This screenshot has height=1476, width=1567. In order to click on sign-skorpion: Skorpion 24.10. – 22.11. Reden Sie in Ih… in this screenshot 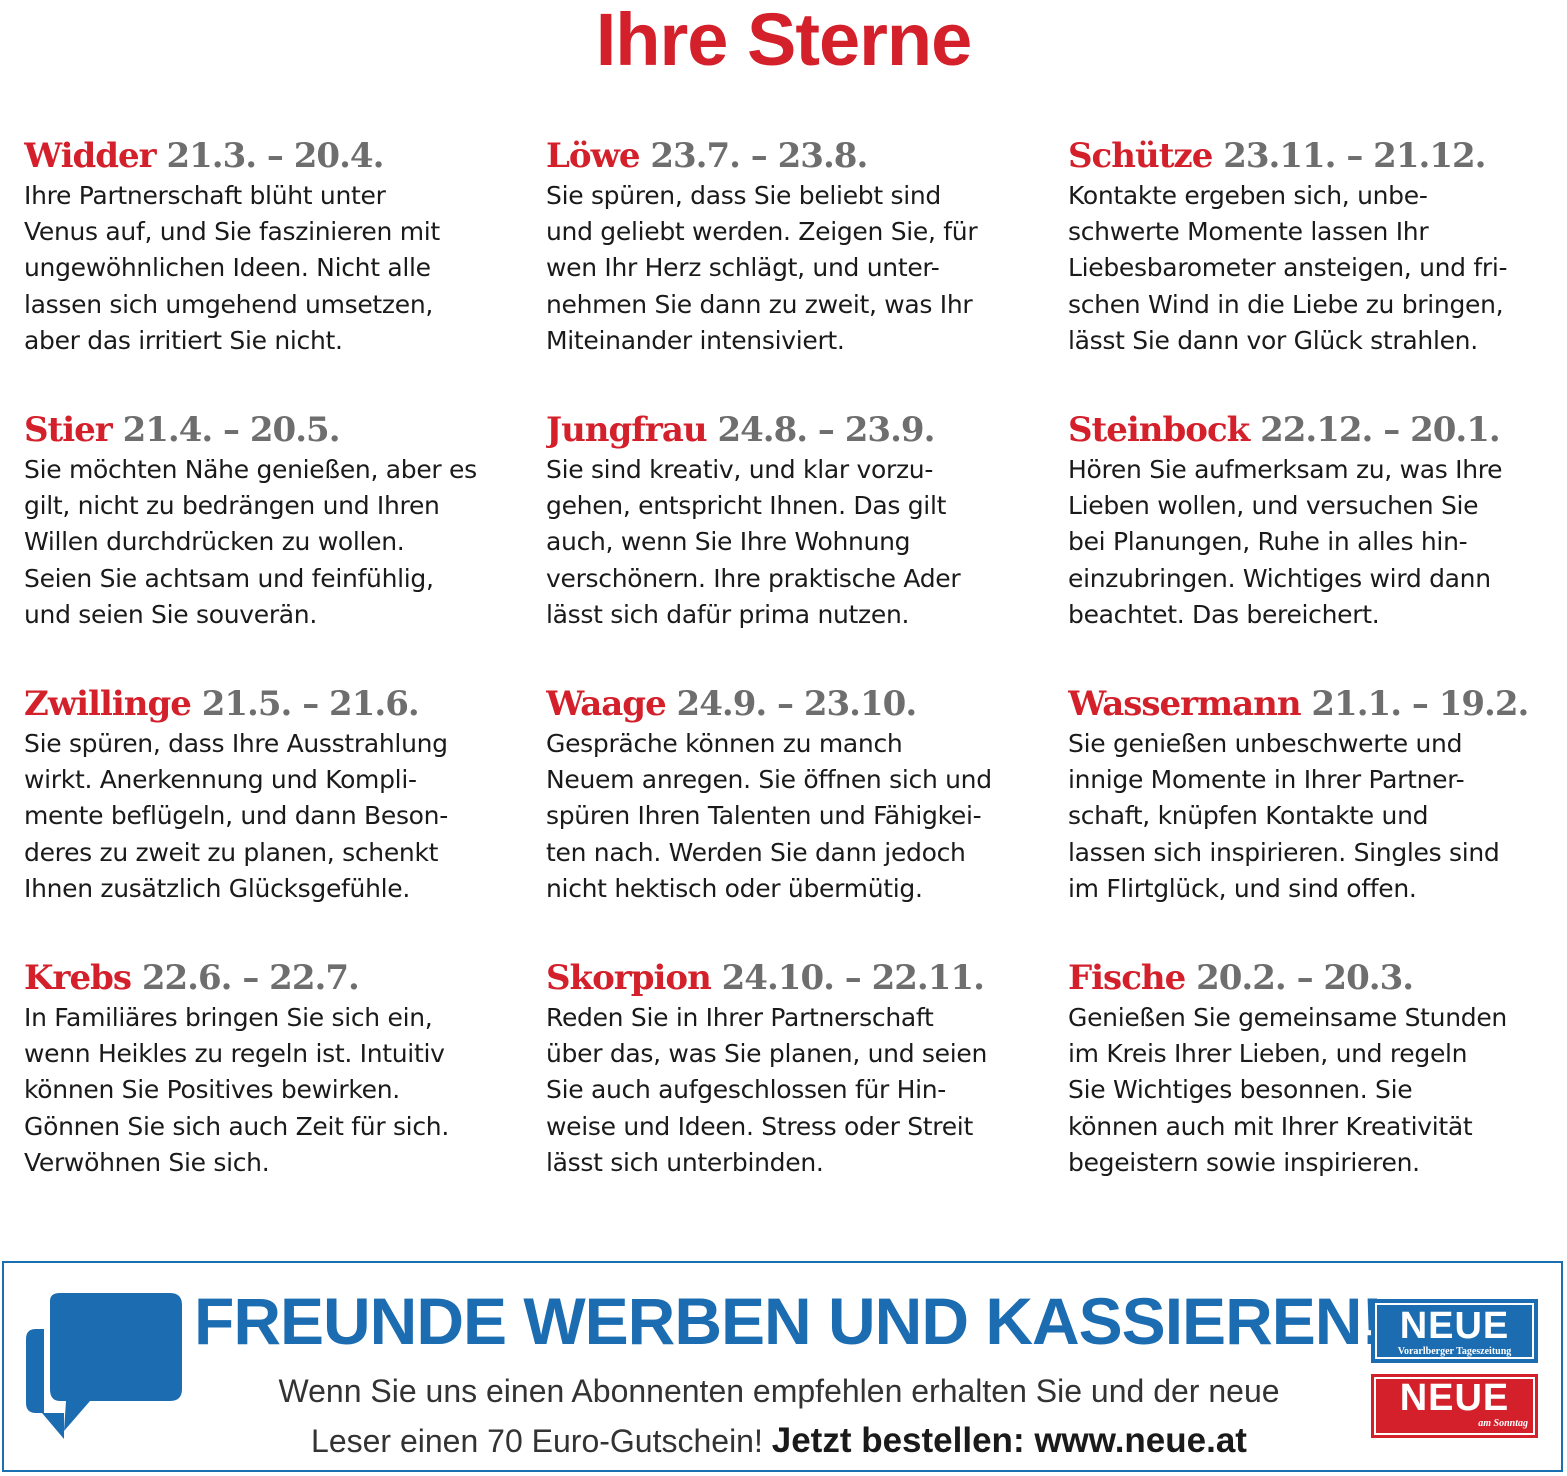, I will do `click(807, 1091)`.